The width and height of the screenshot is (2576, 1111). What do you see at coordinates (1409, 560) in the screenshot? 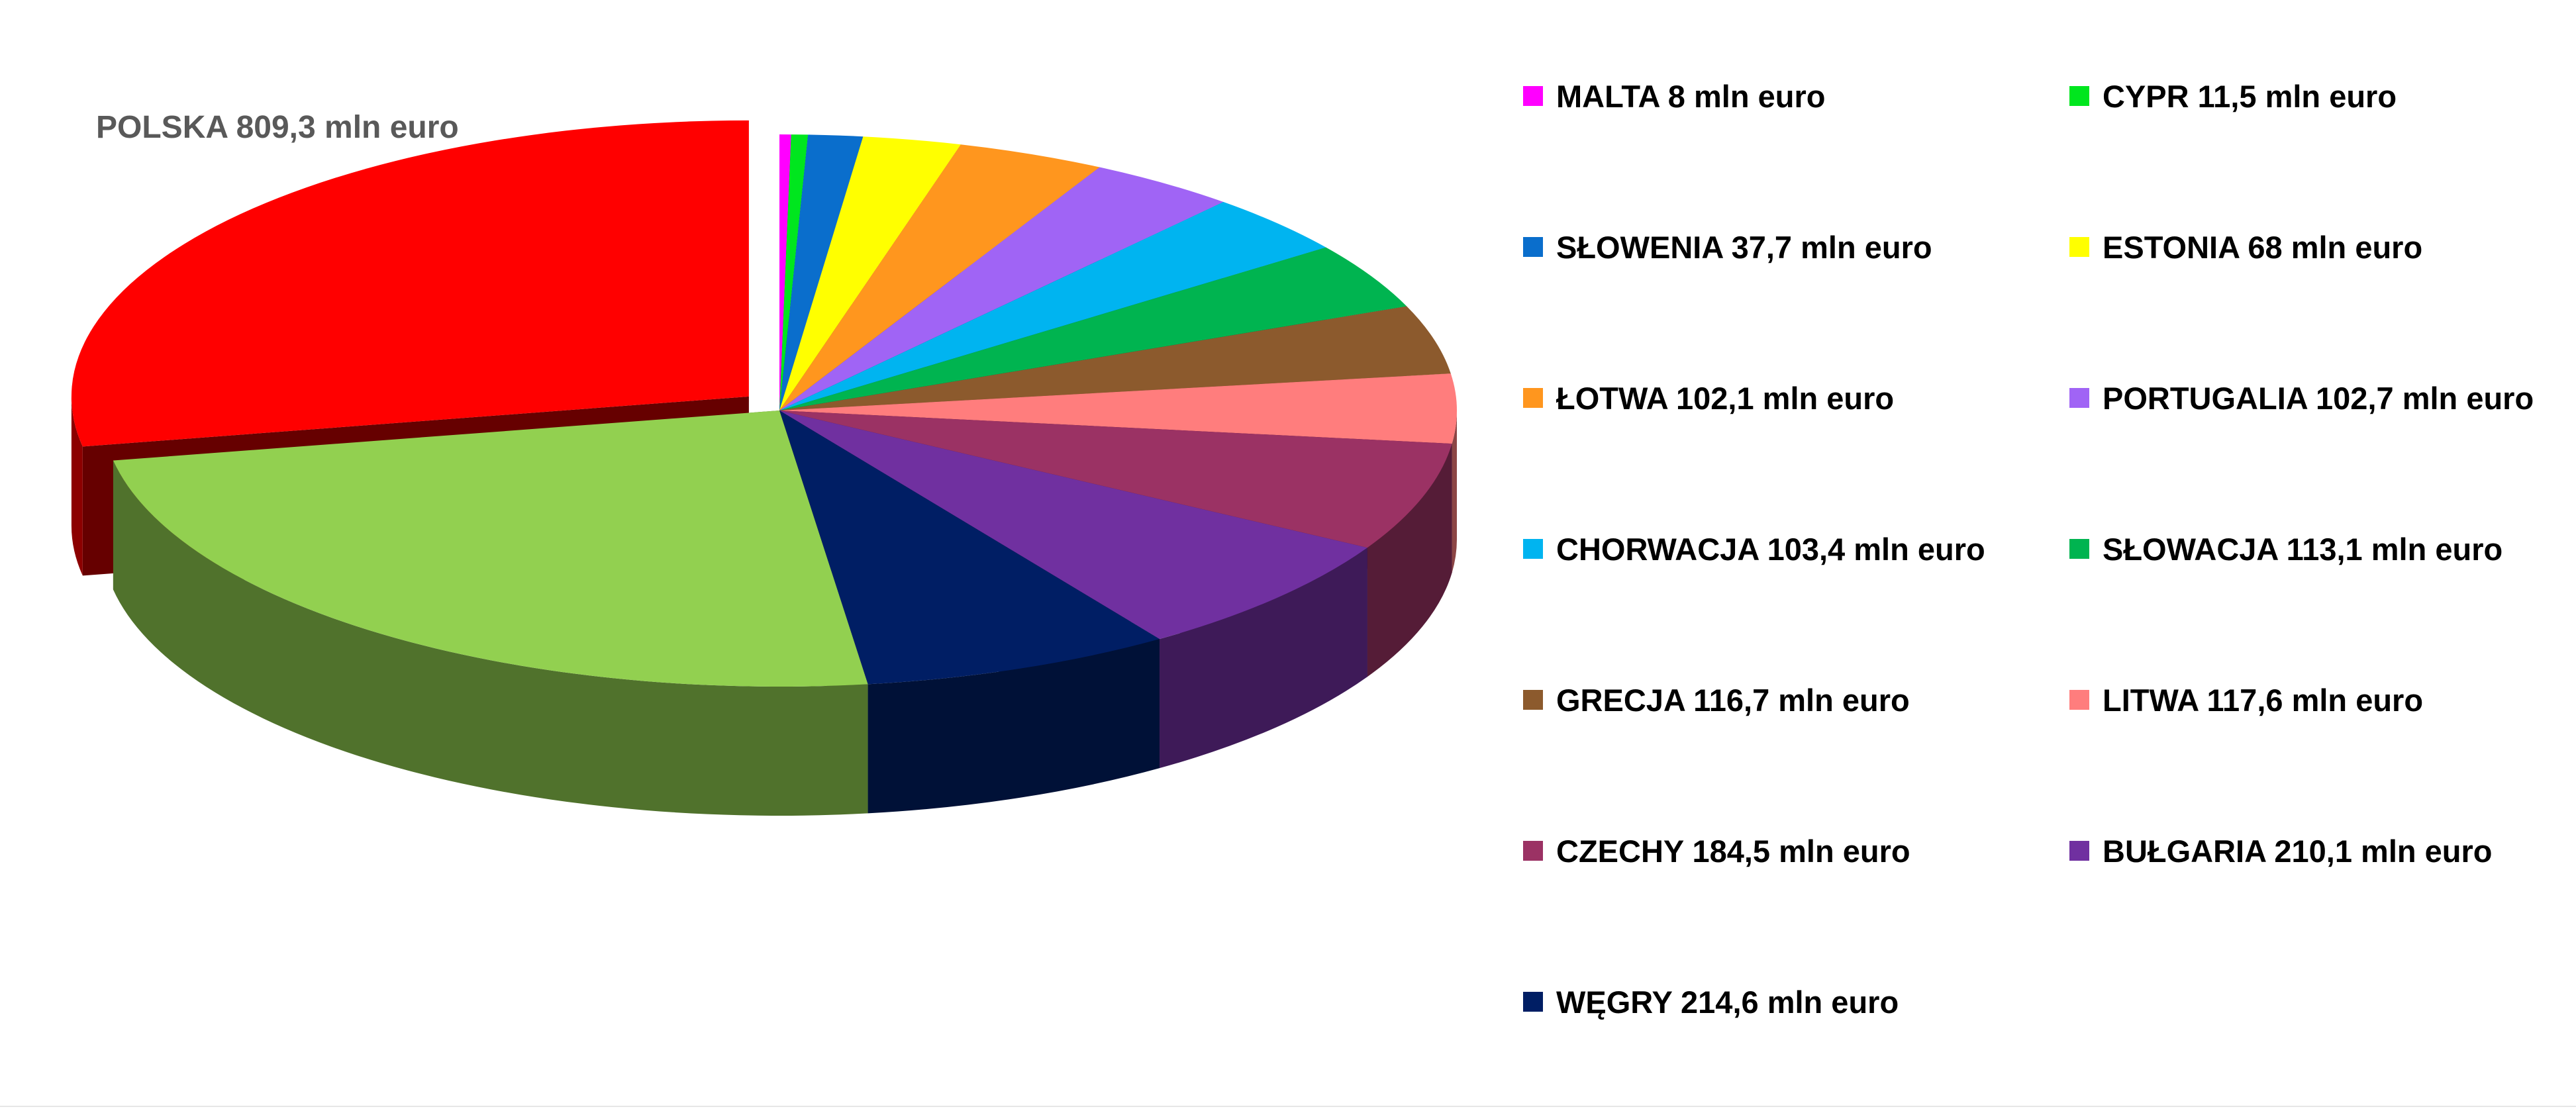
I see `slice-side-czechy` at bounding box center [1409, 560].